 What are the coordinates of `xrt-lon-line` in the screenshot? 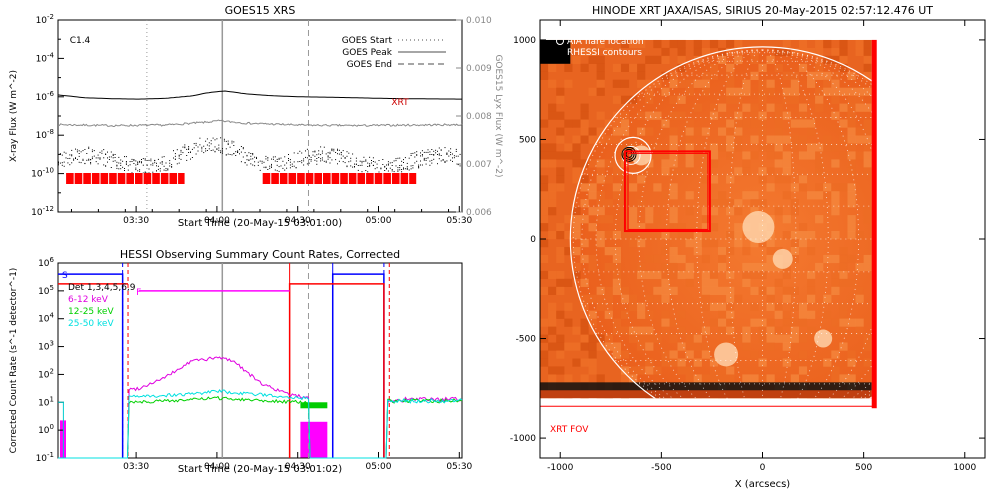 It's located at (853, 239).